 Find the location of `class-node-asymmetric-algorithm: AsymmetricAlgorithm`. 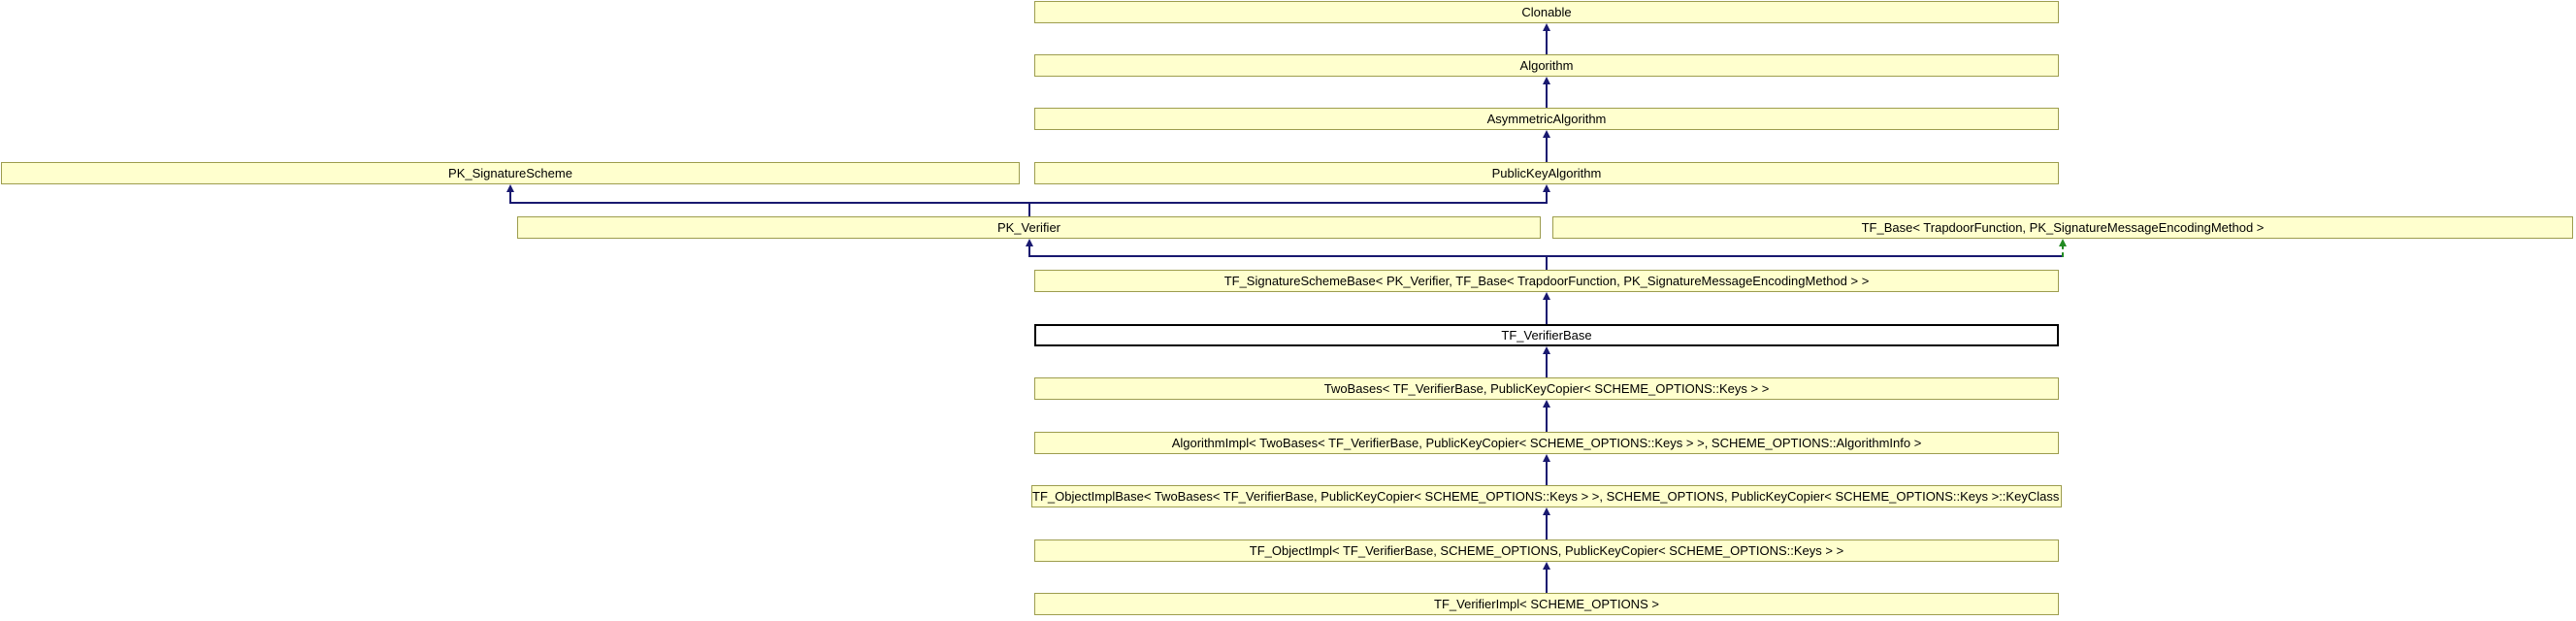

class-node-asymmetric-algorithm: AsymmetricAlgorithm is located at coordinates (1546, 119).